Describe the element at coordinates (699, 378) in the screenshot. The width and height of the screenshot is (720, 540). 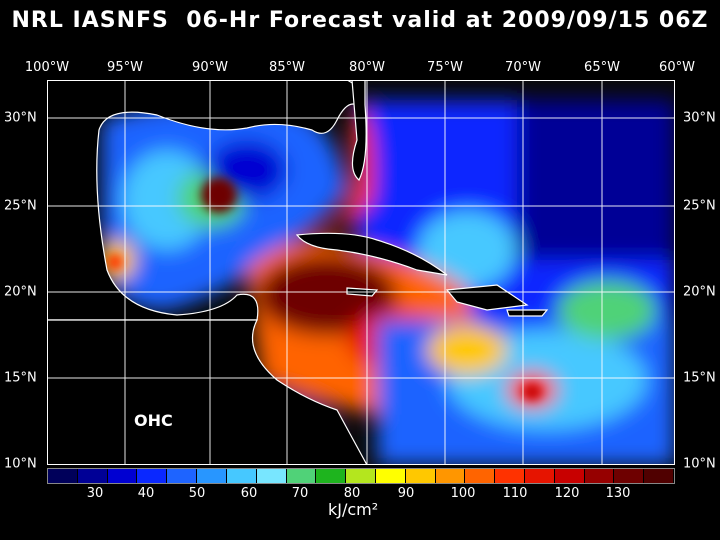
I see `lat-label-right: 15°N` at that location.